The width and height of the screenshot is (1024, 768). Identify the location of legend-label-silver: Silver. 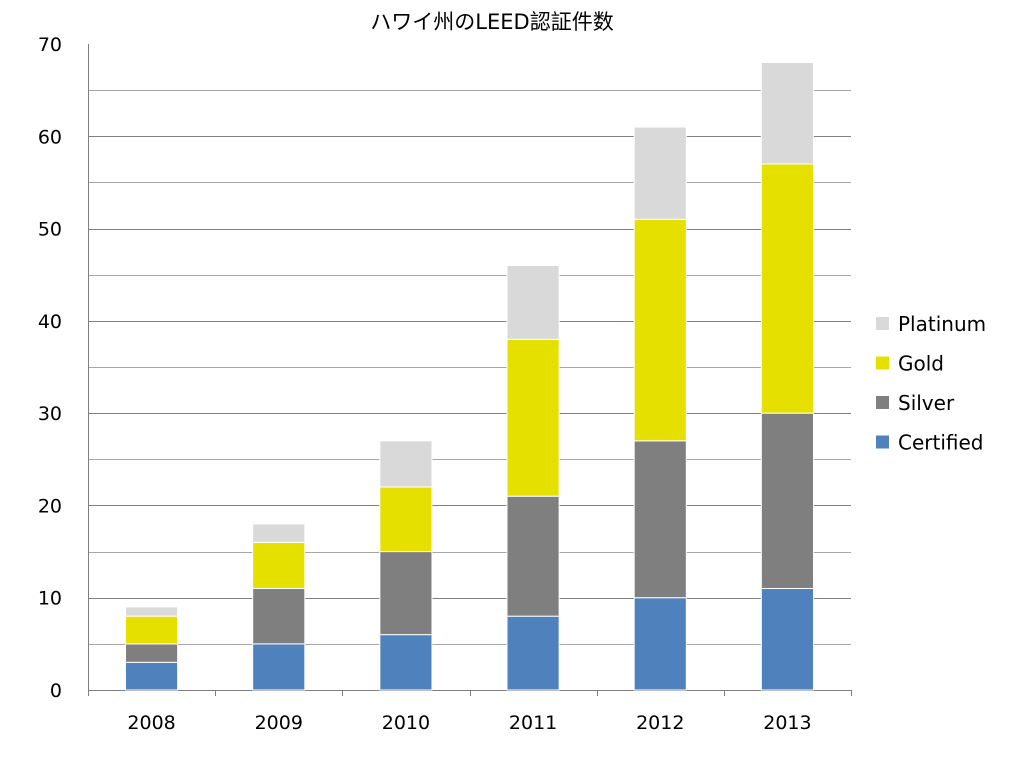
(926, 403).